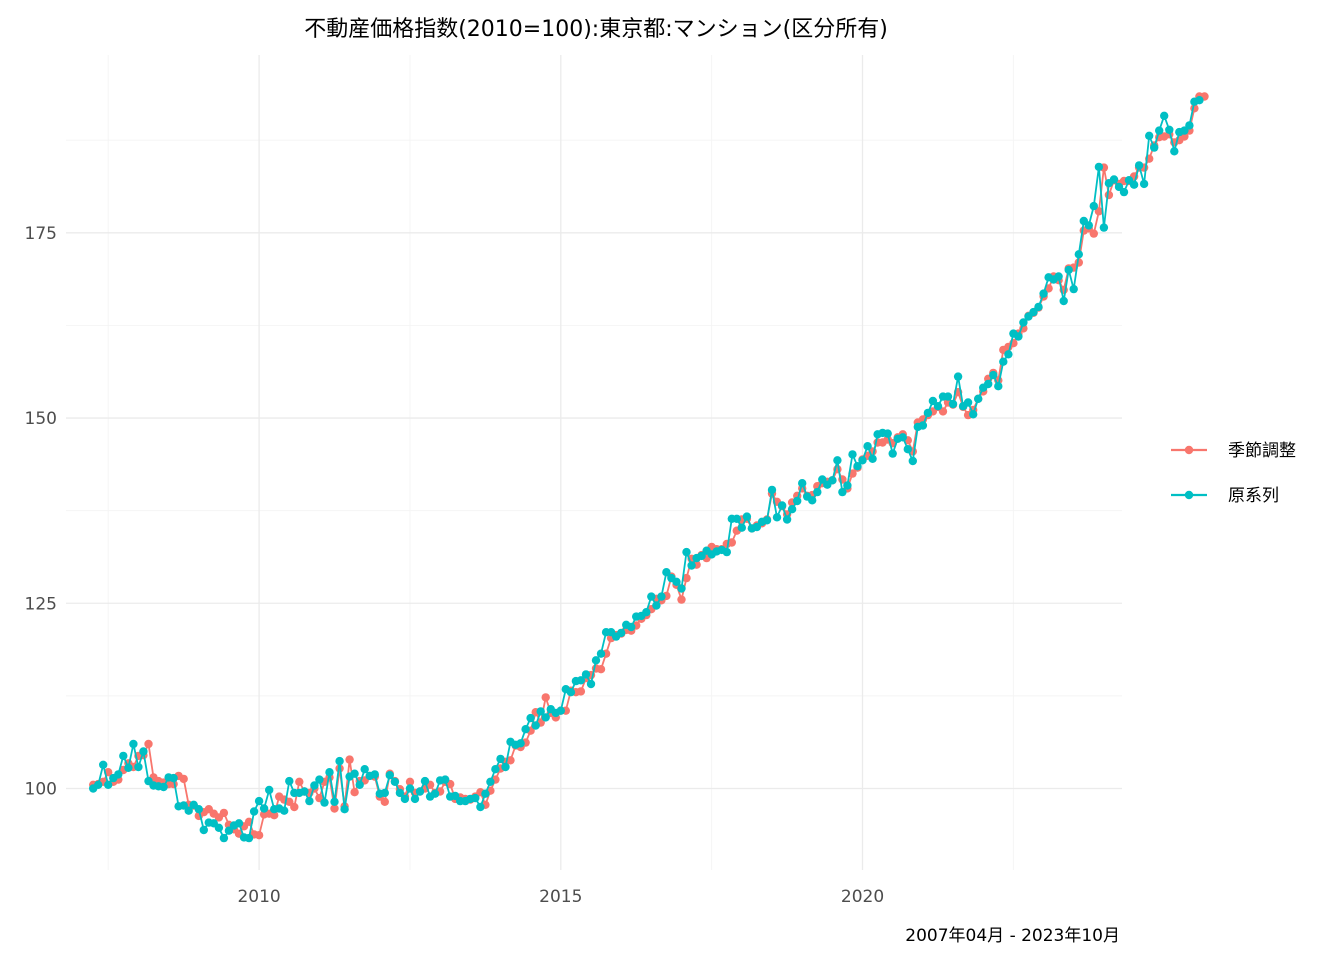 The image size is (1344, 960). I want to click on x-tick-label: 2020, so click(862, 897).